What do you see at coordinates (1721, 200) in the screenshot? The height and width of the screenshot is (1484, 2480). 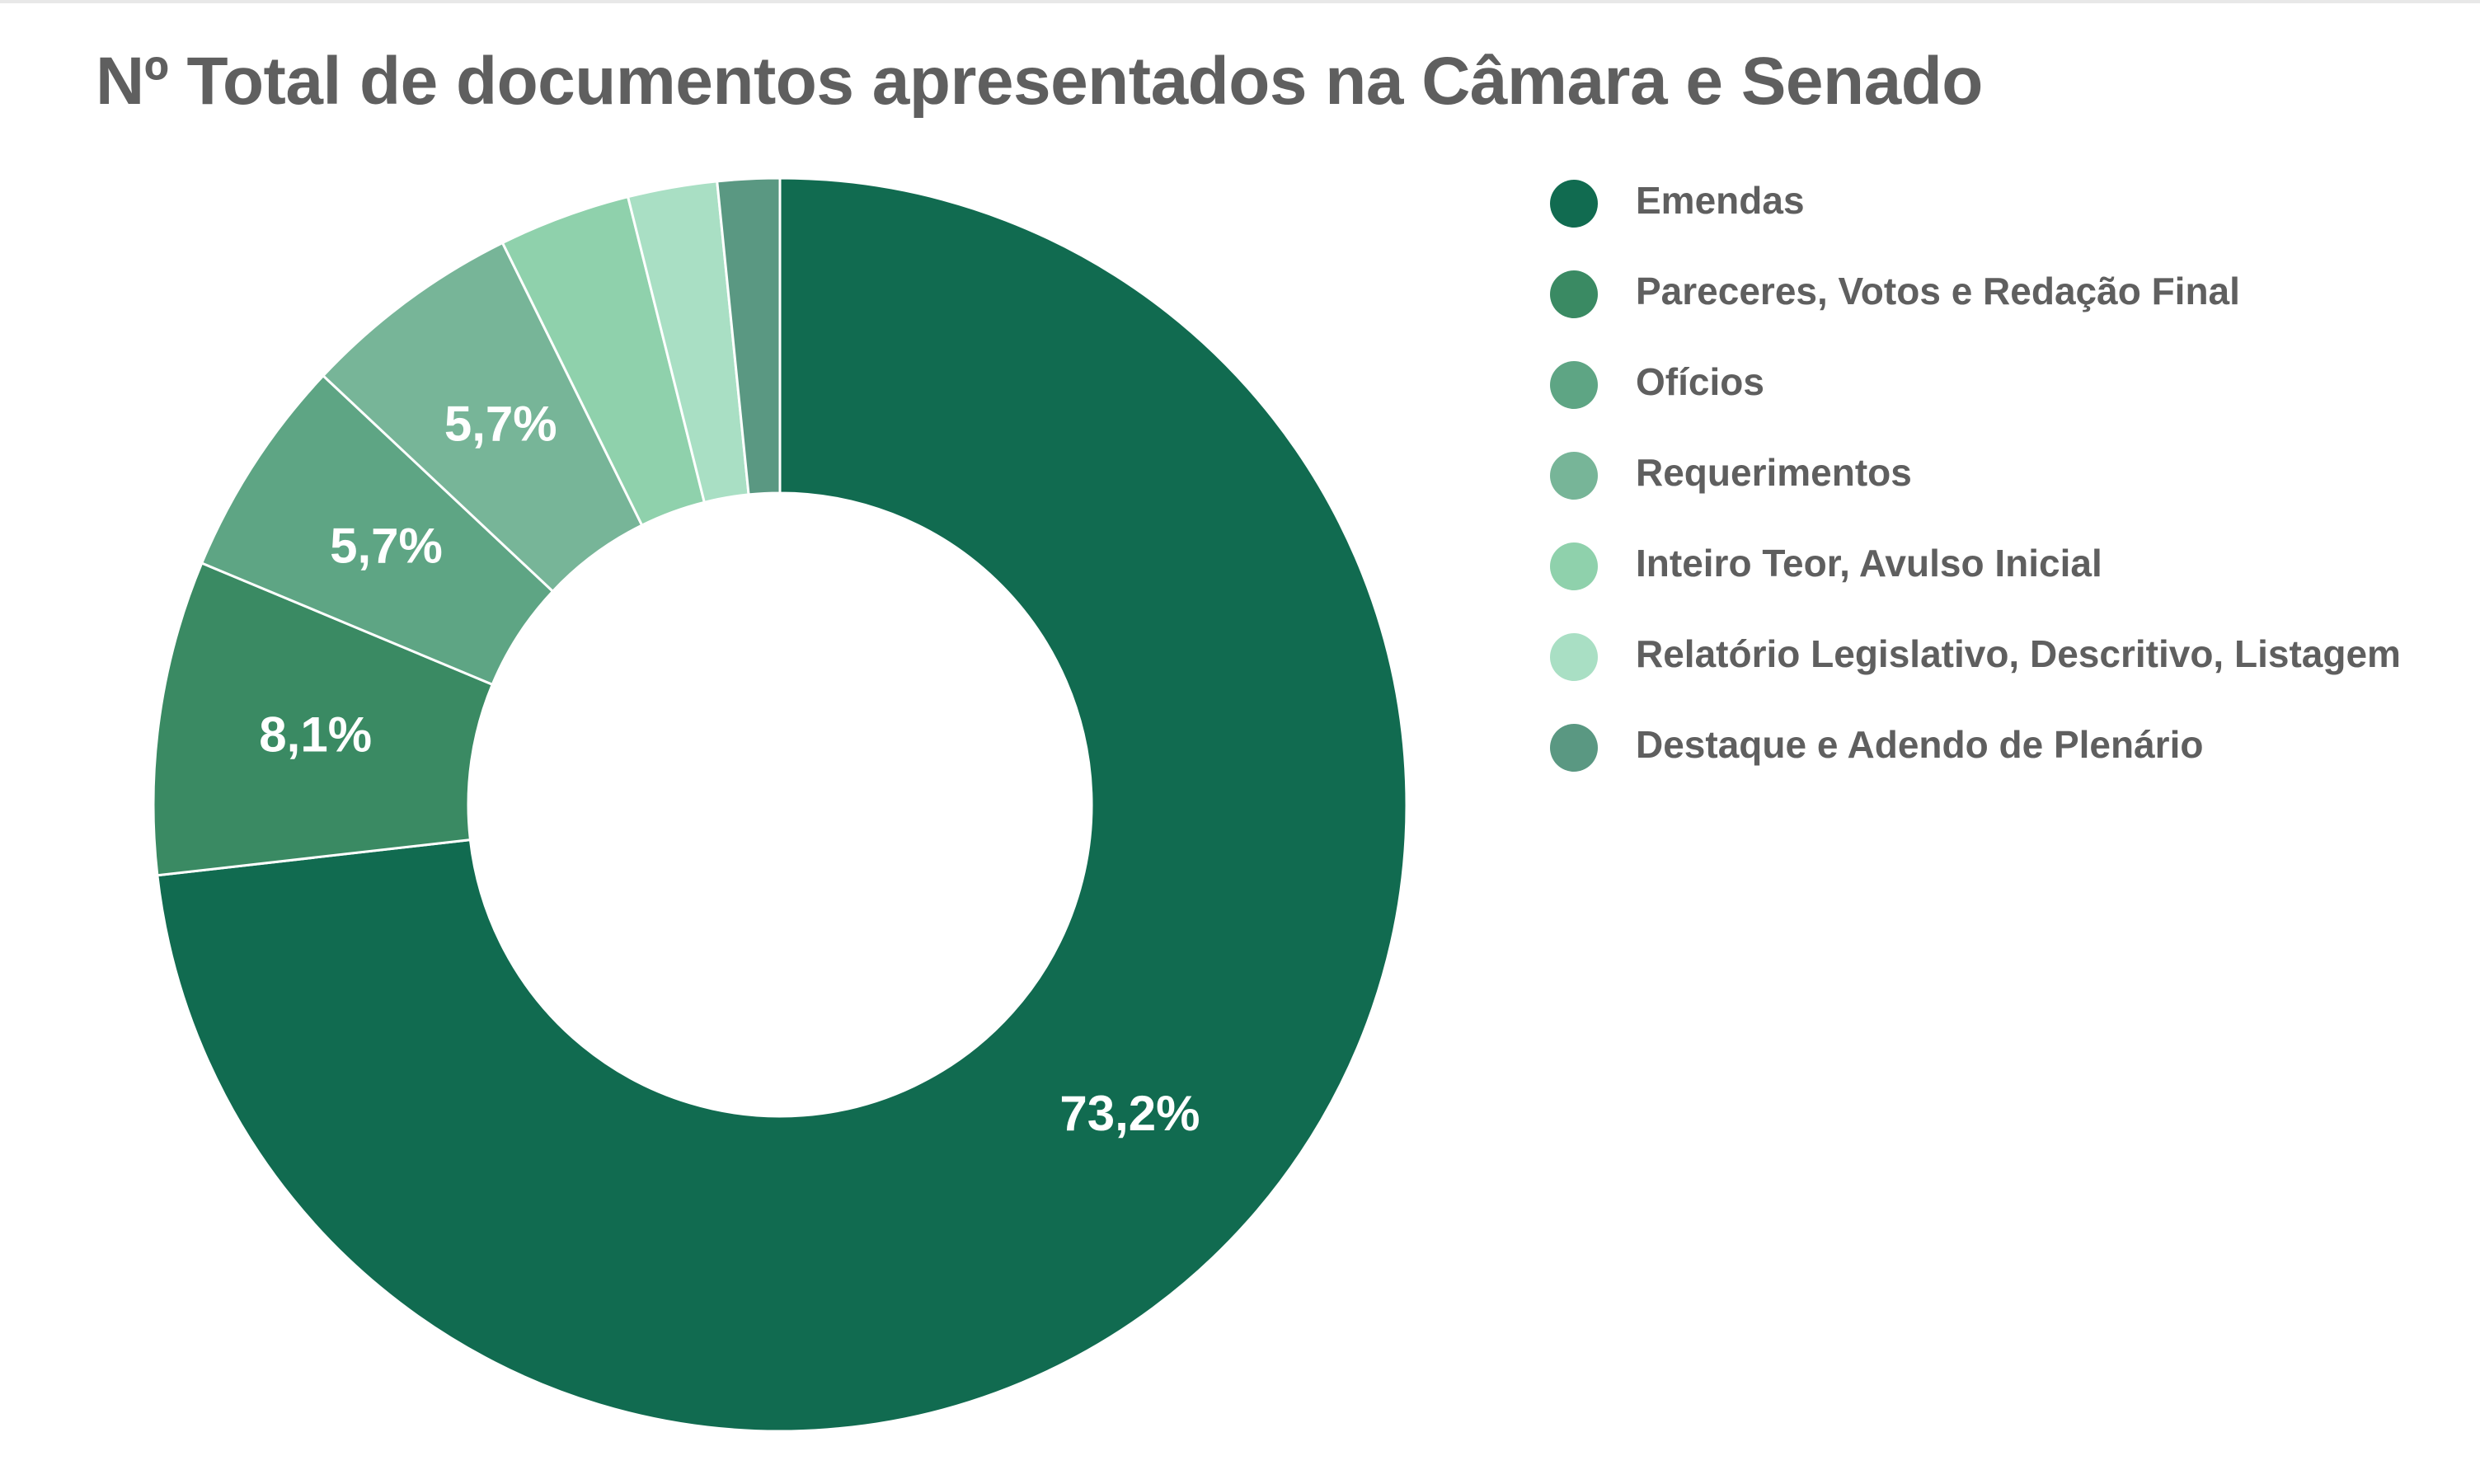 I see `legend-label: Emendas` at bounding box center [1721, 200].